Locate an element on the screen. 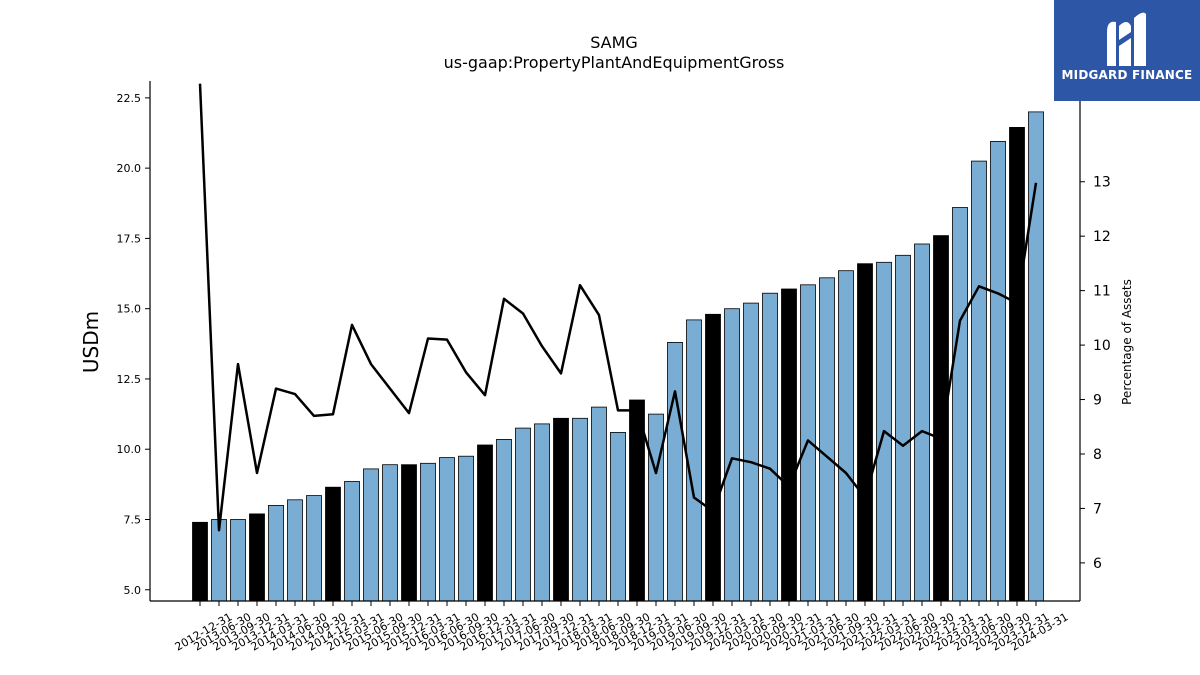 The image size is (1200, 675). y2-tick-label: 6 is located at coordinates (1097, 564).